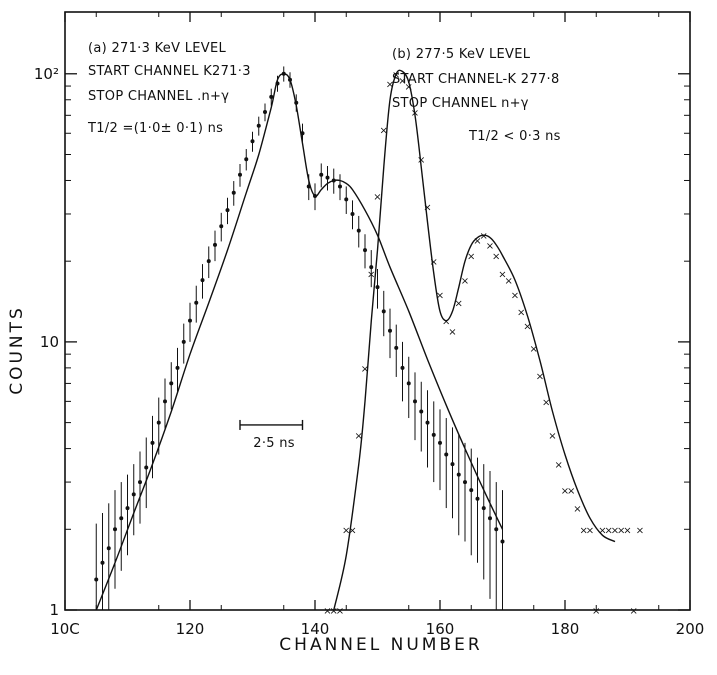  Describe the element at coordinates (190, 629) in the screenshot. I see `x-tick-label: 120` at that location.